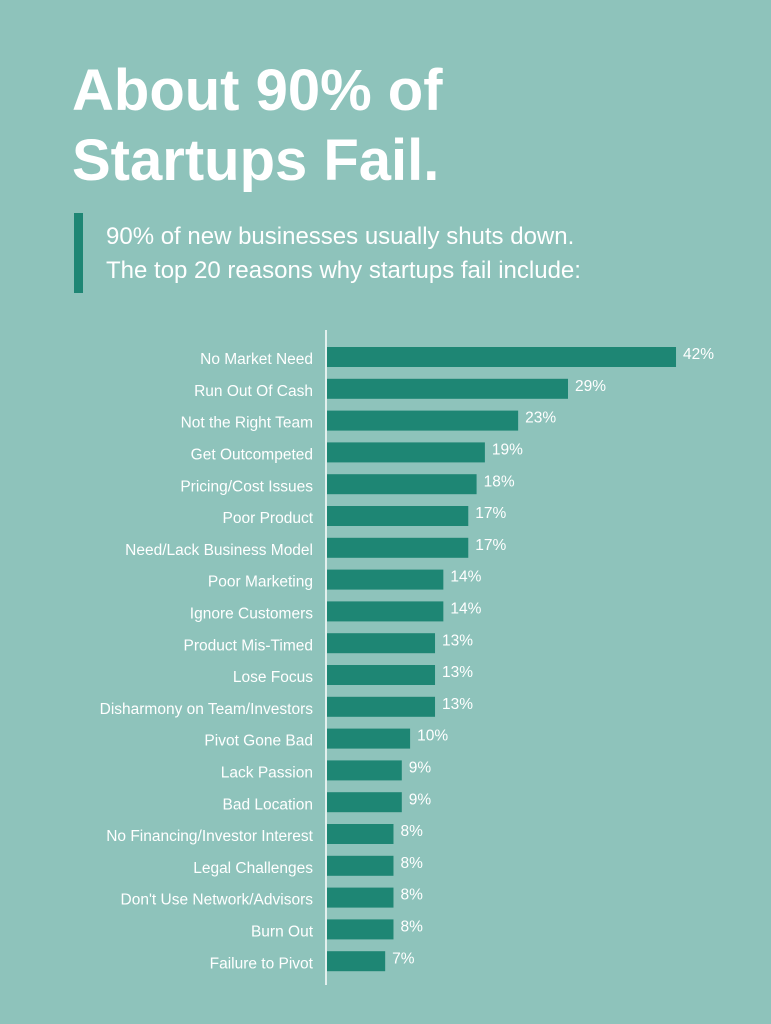 The width and height of the screenshot is (771, 1024). What do you see at coordinates (209, 836) in the screenshot?
I see `category-label: No Financing/Investor Interest` at bounding box center [209, 836].